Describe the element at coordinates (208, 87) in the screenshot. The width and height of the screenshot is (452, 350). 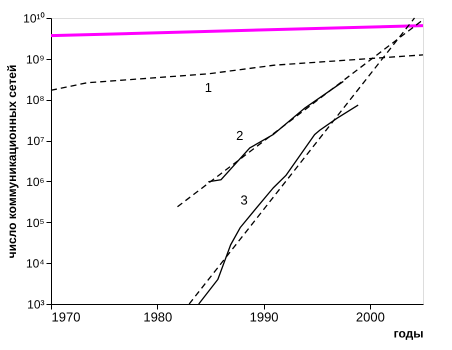
I see `annotation: 1` at that location.